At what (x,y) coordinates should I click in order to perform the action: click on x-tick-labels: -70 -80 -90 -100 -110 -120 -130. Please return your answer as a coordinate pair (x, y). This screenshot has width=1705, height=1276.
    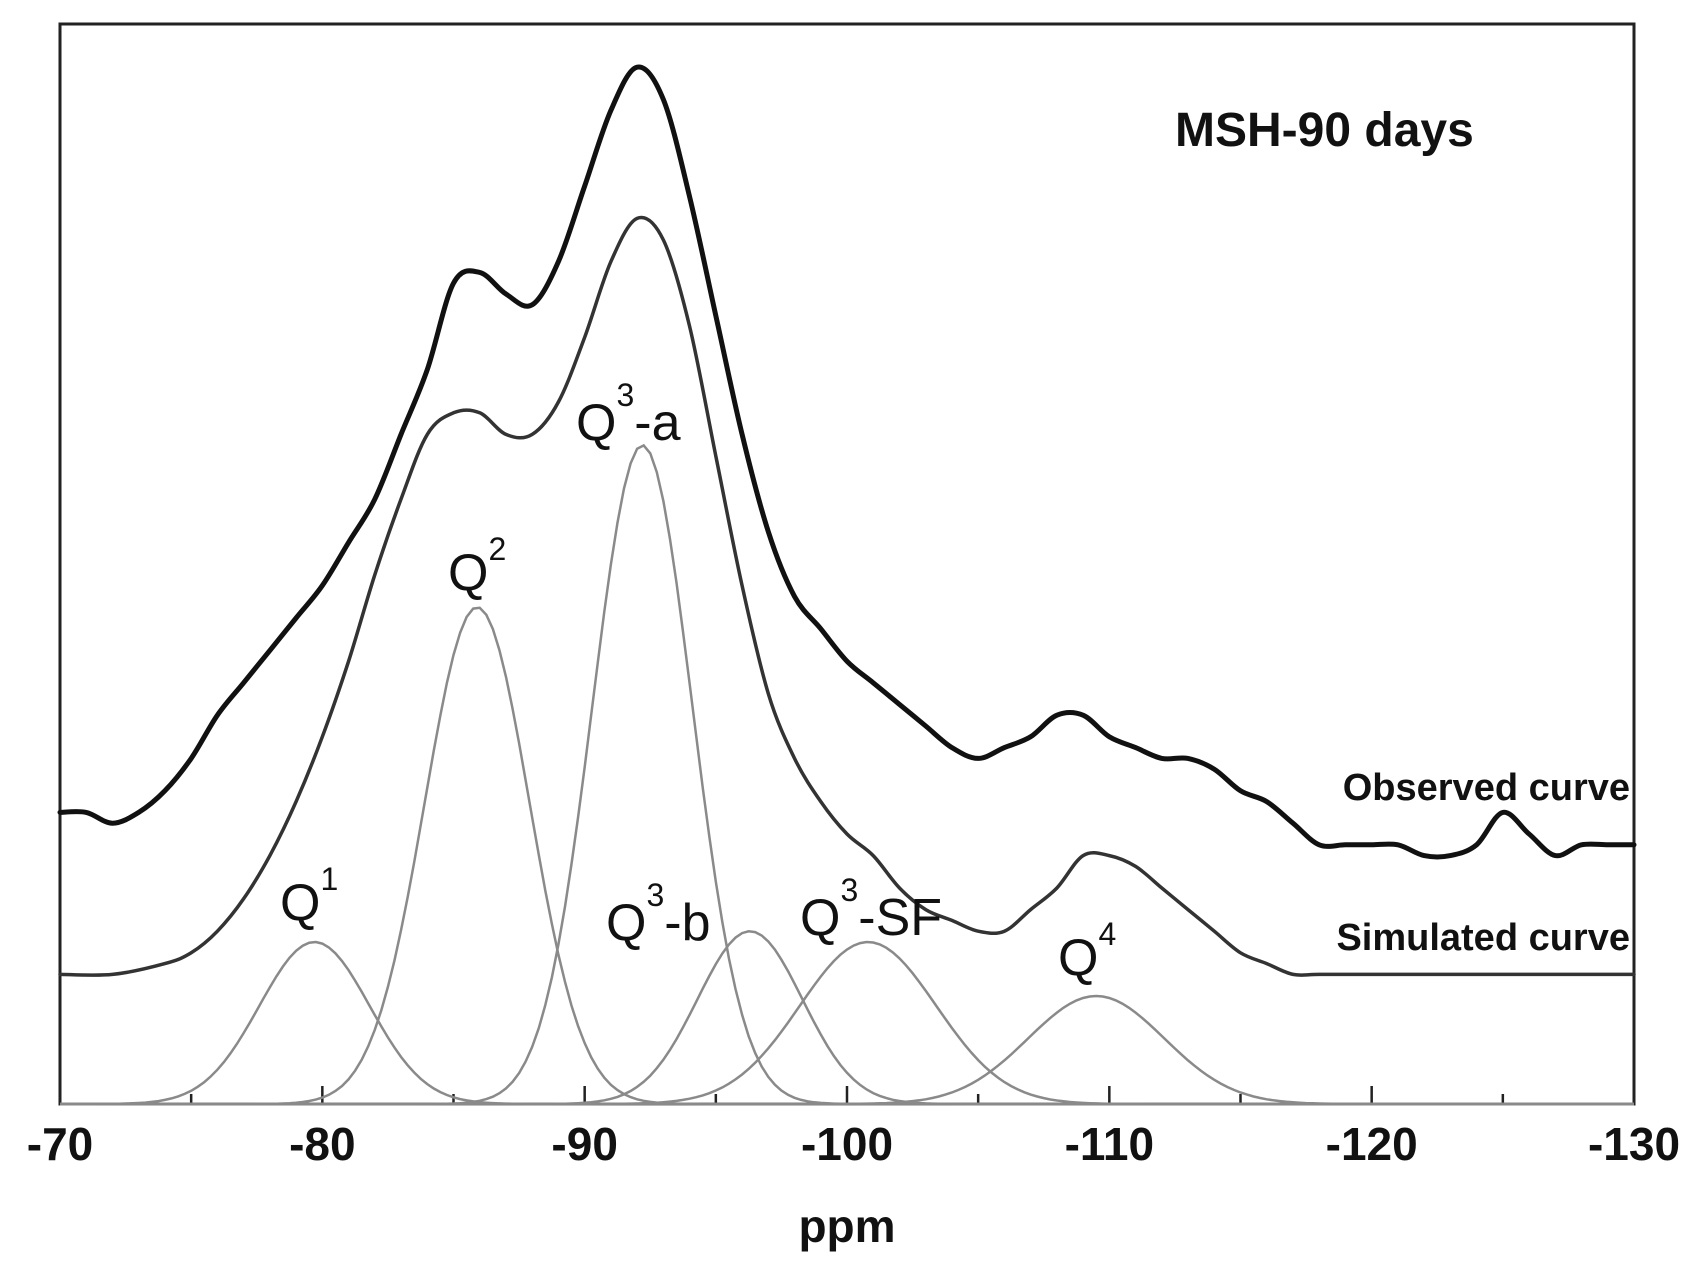
    Looking at the image, I should click on (853, 1144).